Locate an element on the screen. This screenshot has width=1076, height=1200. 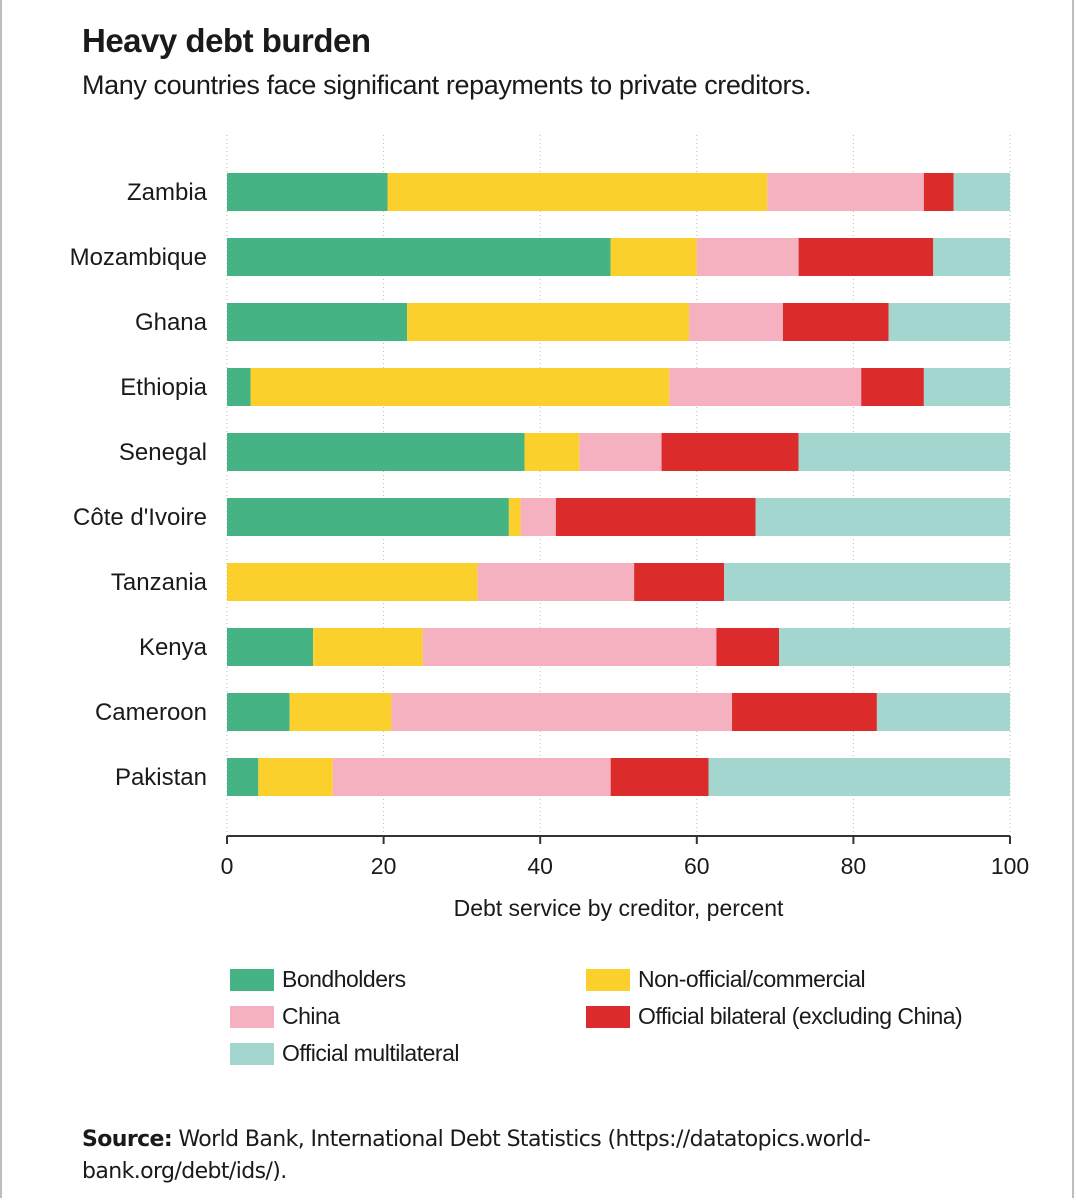
legend-item-official-multilateral: Official multilateral is located at coordinates (344, 1053).